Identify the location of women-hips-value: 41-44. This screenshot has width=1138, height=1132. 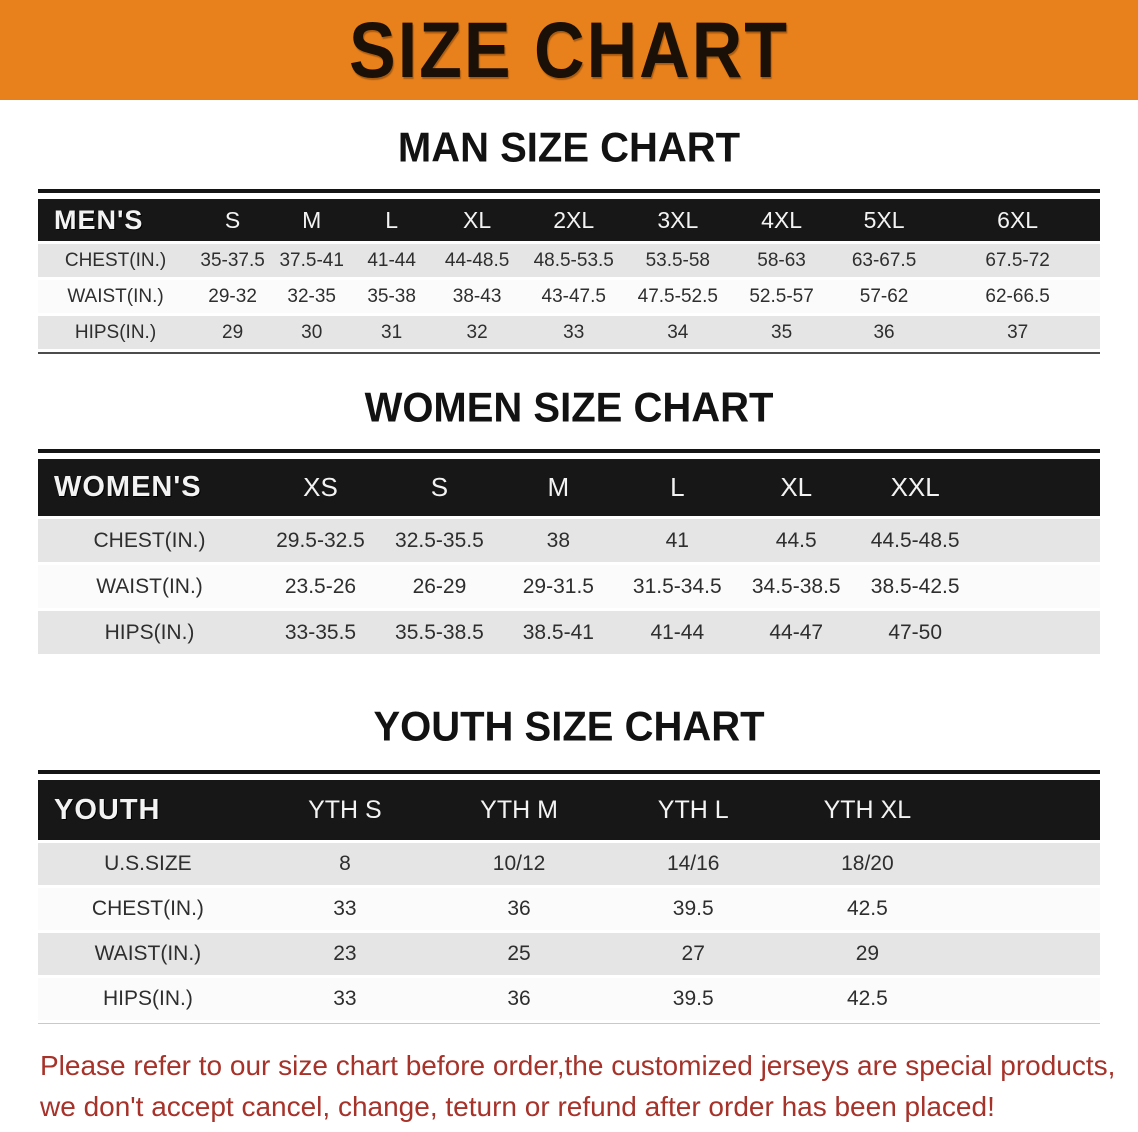
(677, 632).